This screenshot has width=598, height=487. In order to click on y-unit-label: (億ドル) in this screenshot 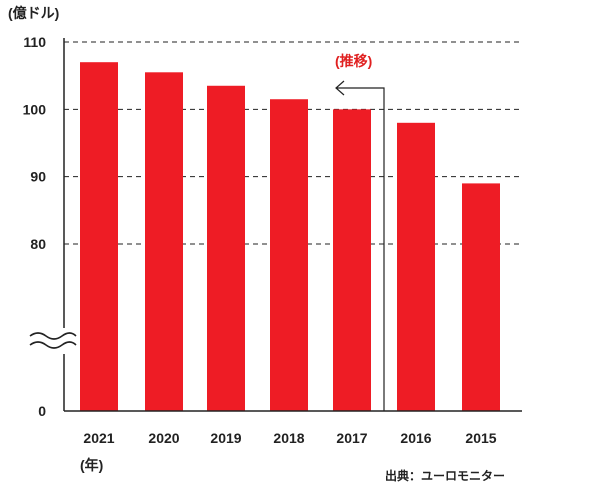, I will do `click(33, 13)`.